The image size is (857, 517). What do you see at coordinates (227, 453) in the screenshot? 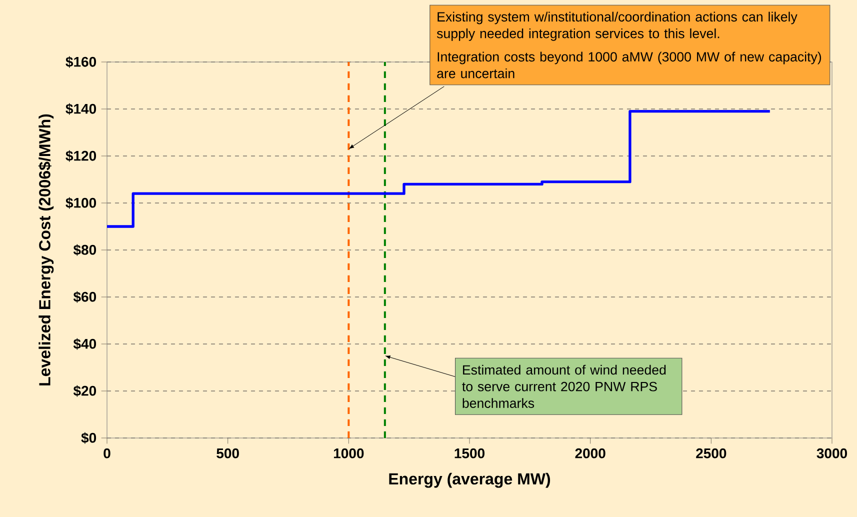
I see `x-tick-label: 500` at bounding box center [227, 453].